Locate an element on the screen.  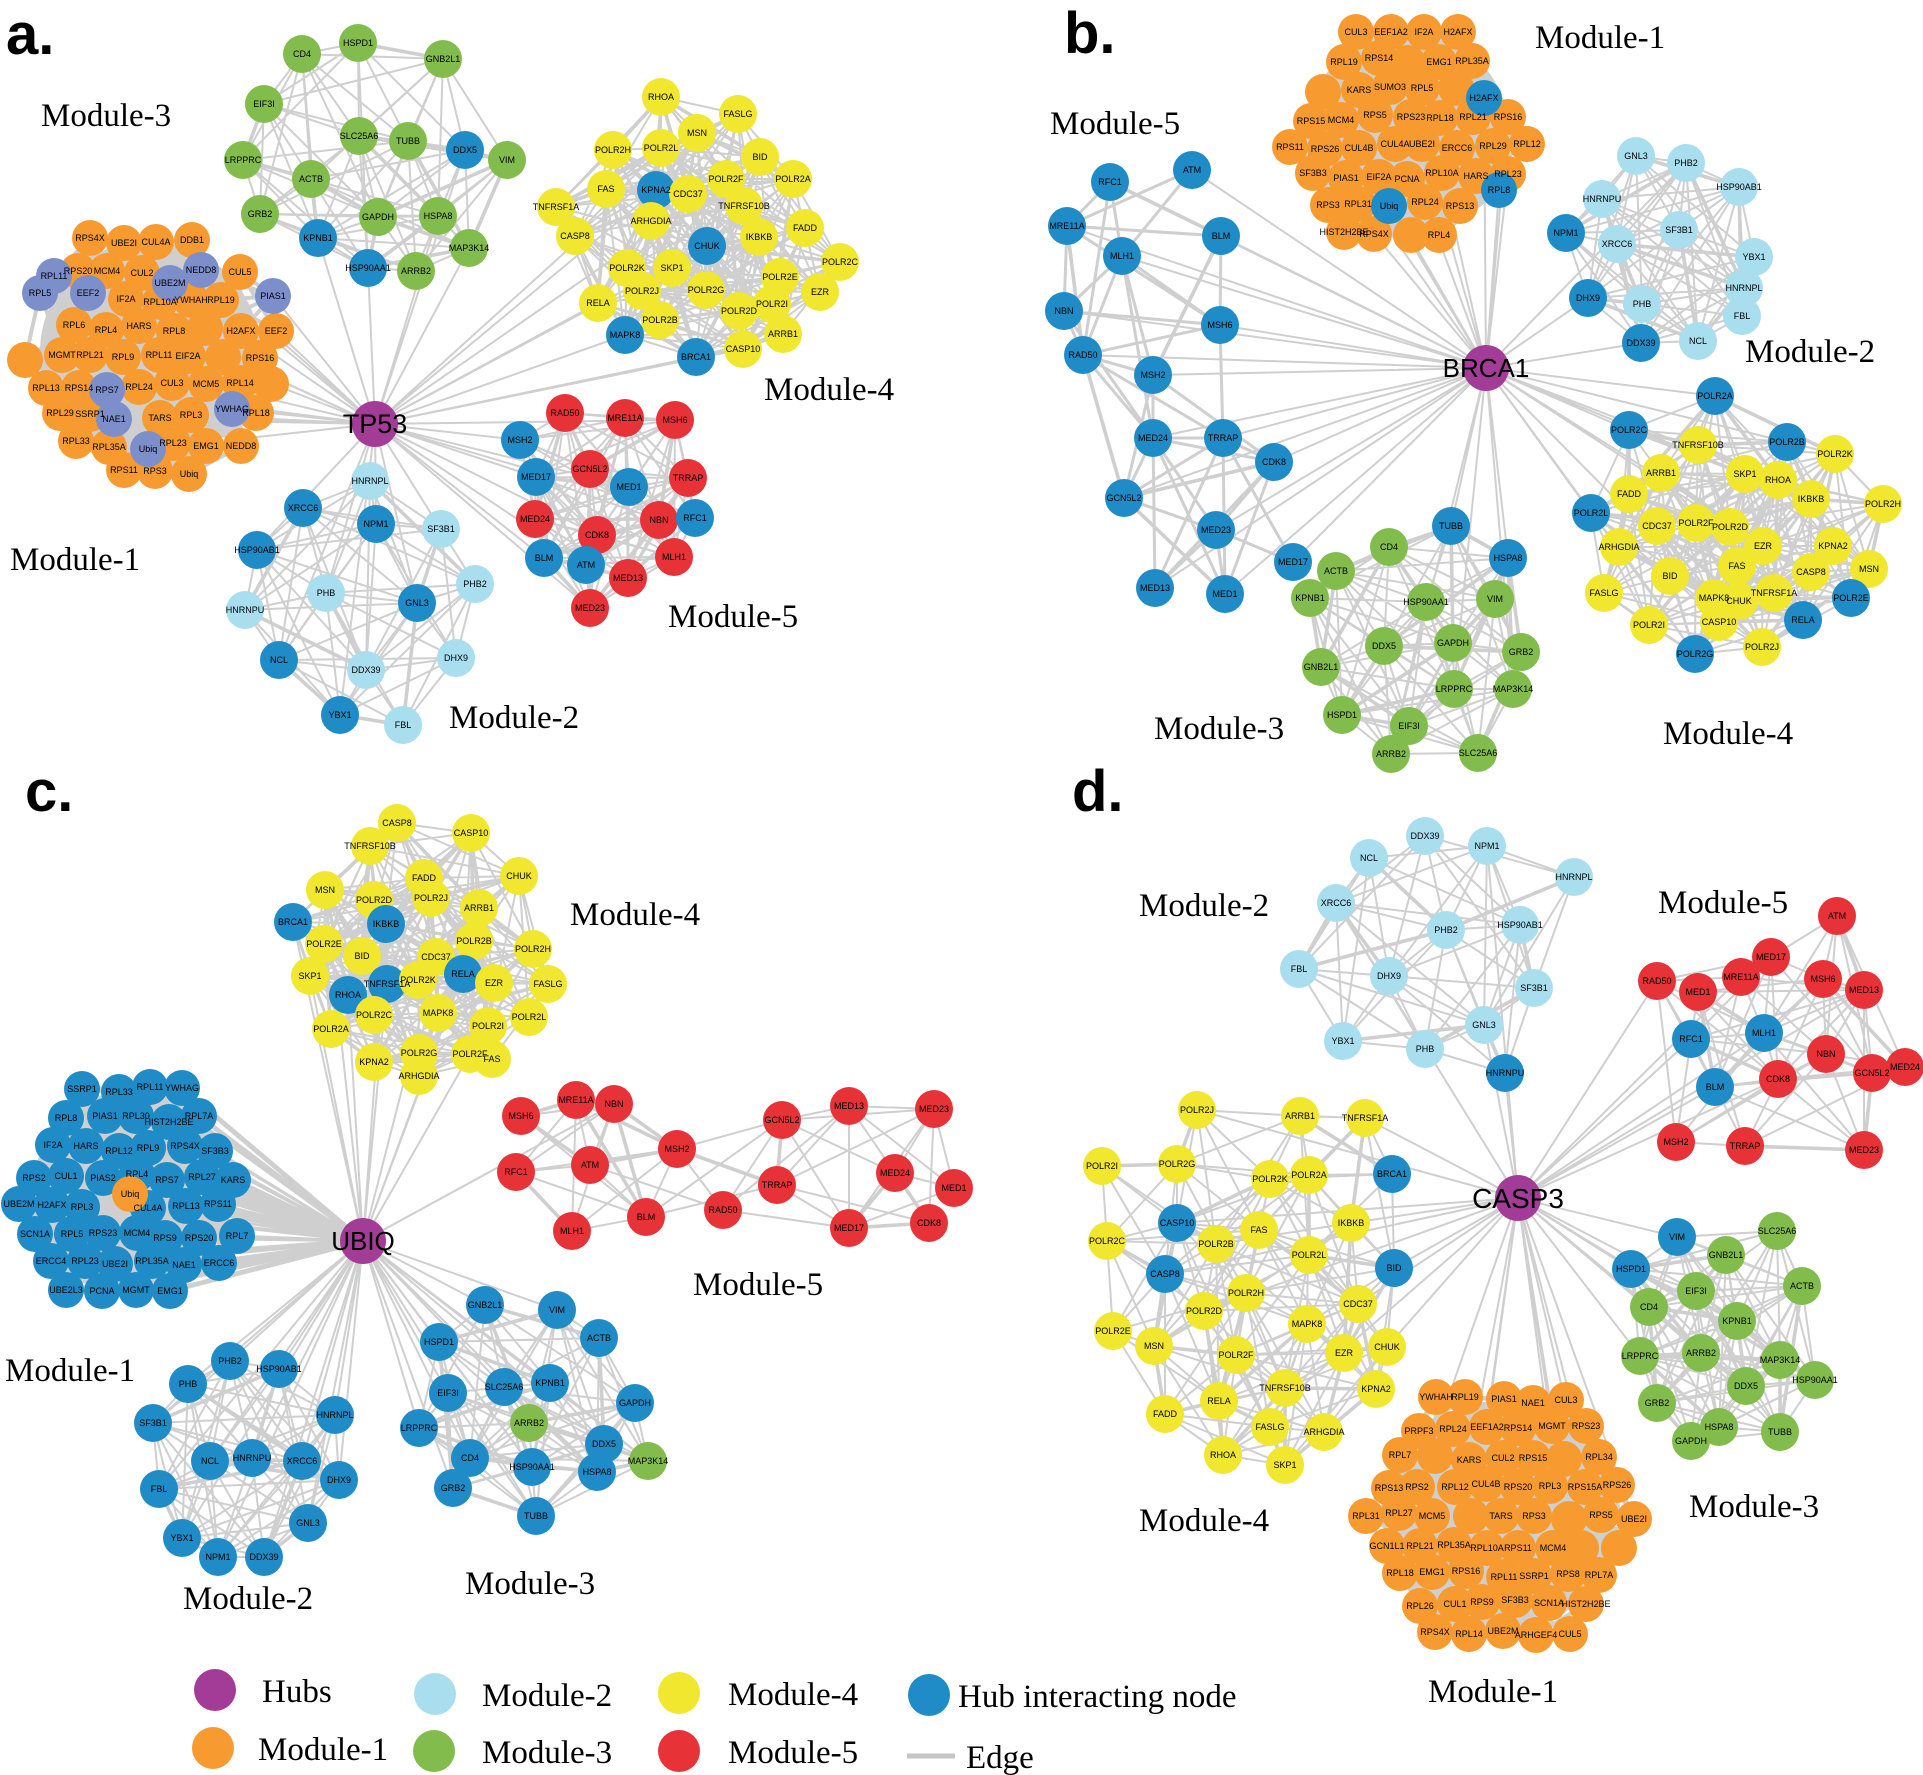
svg-text: ERCC6 is located at coordinates (219, 1263).